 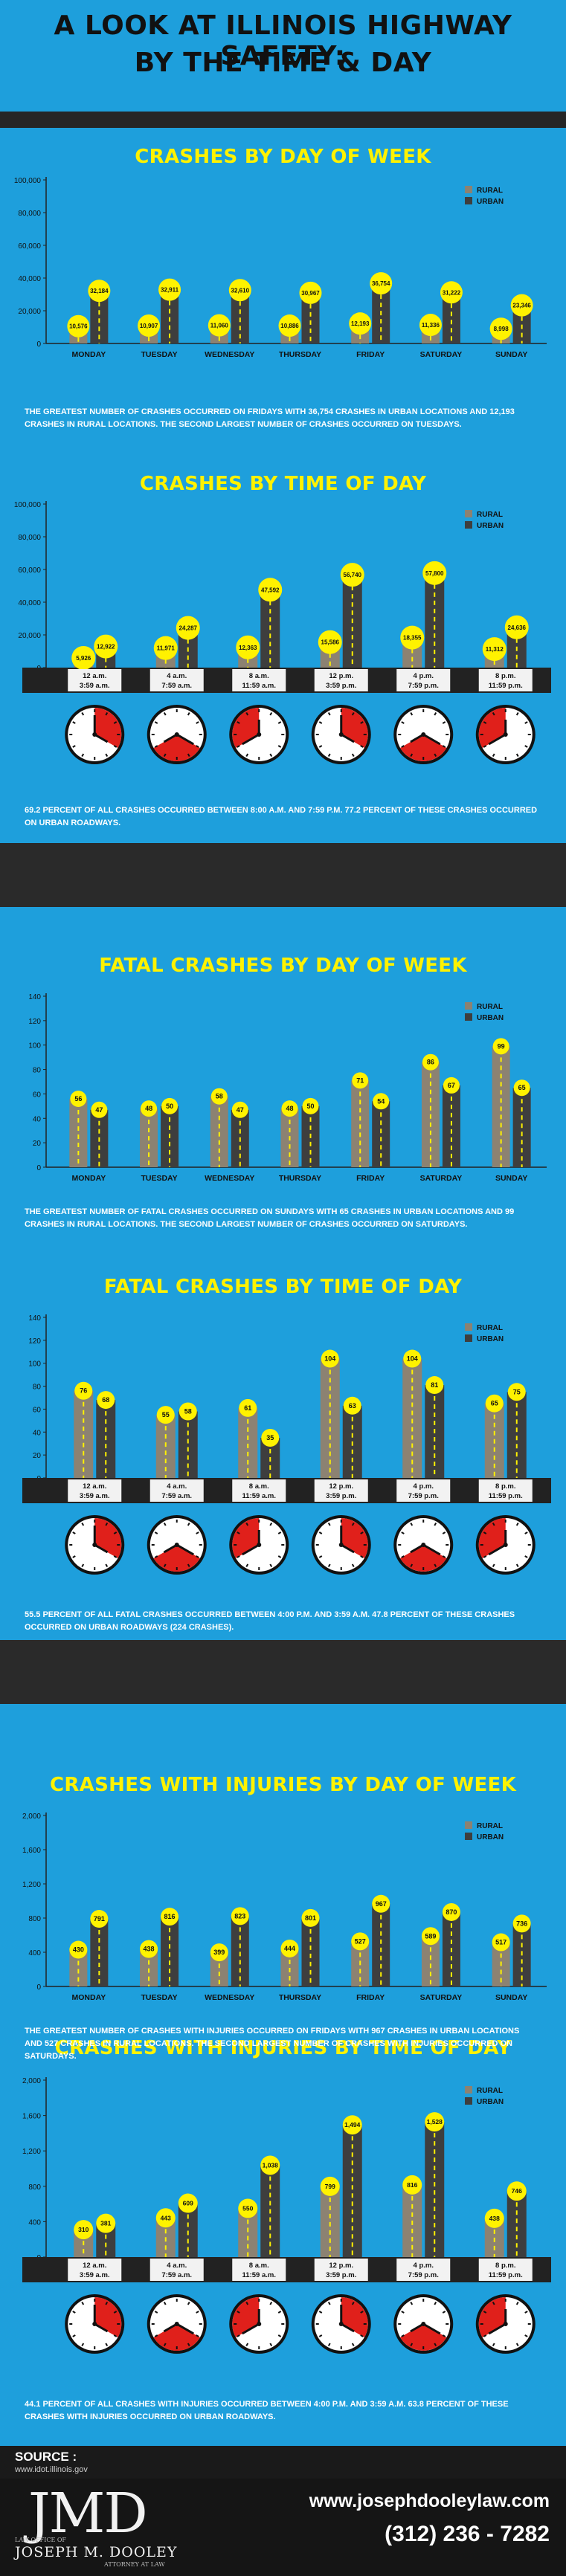 I want to click on data-label: 30,967, so click(x=310, y=293).